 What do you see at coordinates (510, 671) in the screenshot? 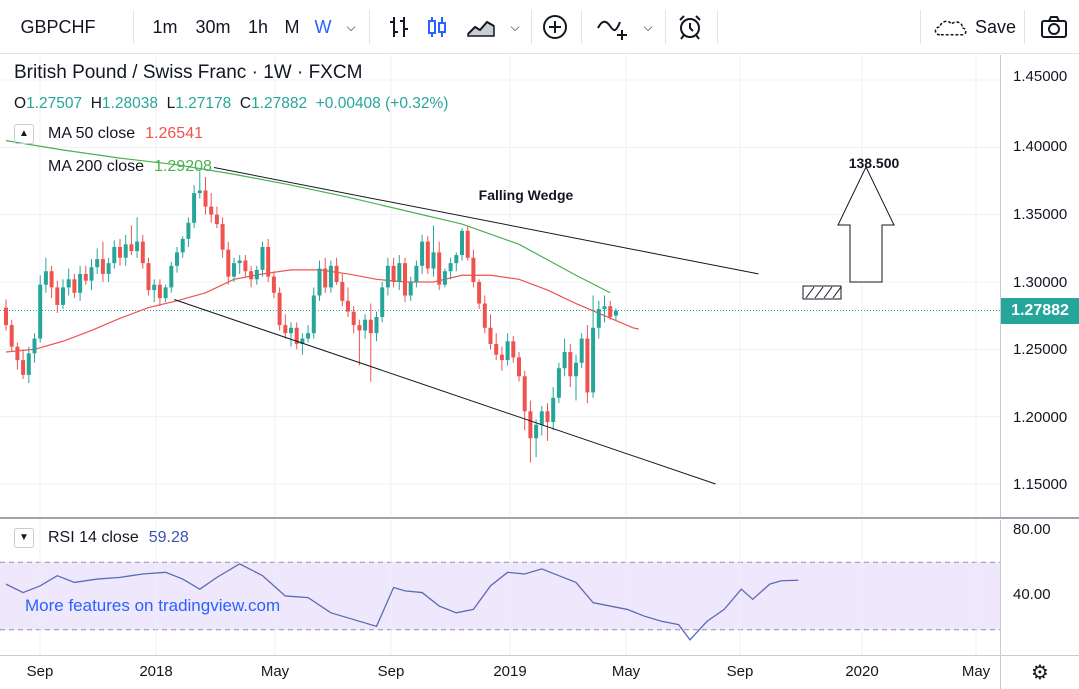
I see `time-tick: 2019` at bounding box center [510, 671].